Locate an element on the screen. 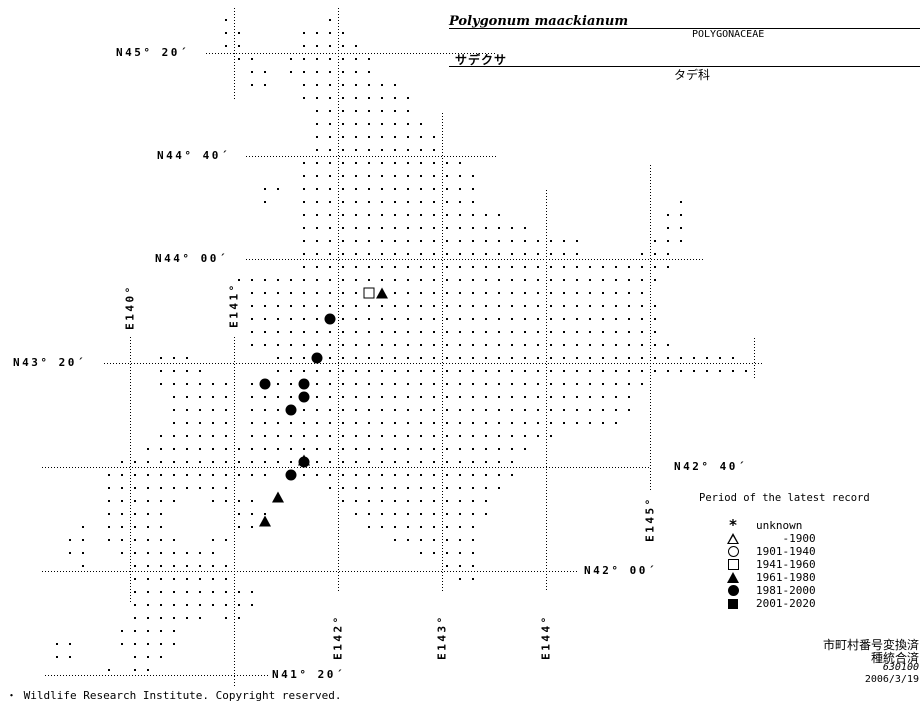 The width and height of the screenshot is (923, 703). admin-note-2: 種統合済 is located at coordinates (894, 658).